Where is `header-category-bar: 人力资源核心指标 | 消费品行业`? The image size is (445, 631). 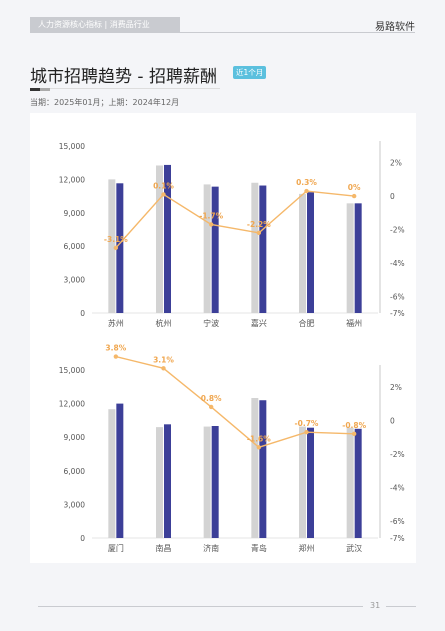
header-category-bar: 人力资源核心指标 | 消费品行业 is located at coordinates (105, 25).